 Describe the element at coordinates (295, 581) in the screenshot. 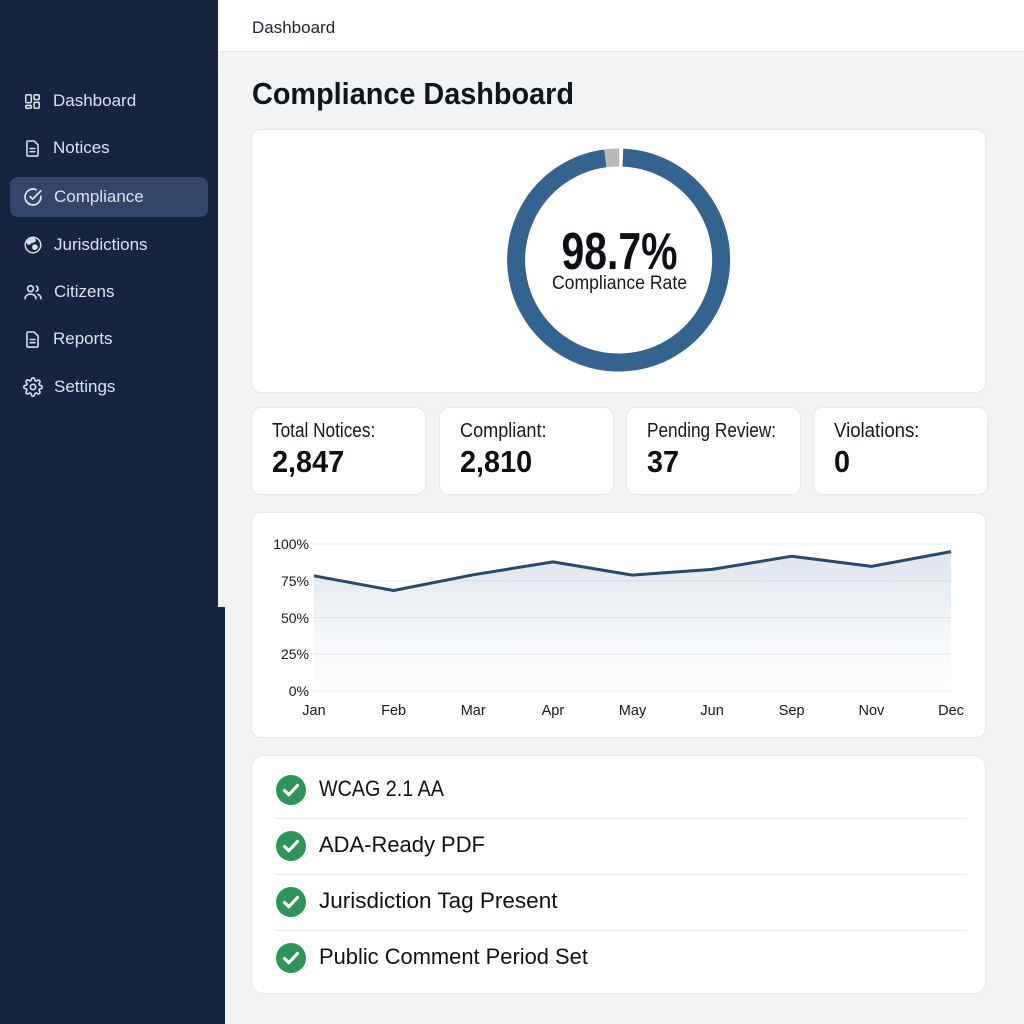

I see `svg-text: 75%` at that location.